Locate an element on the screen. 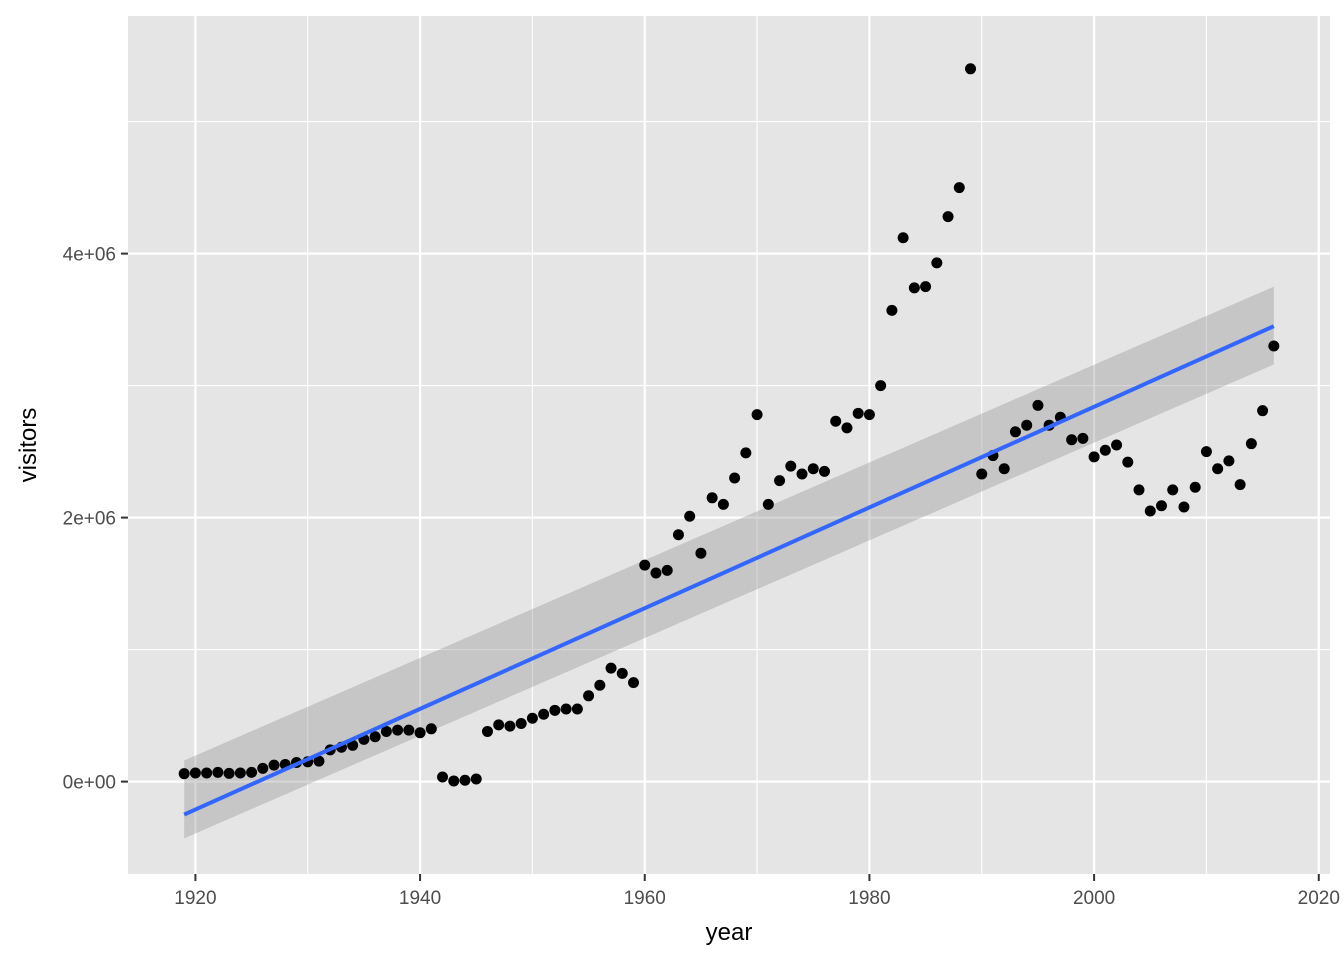 The height and width of the screenshot is (960, 1344). x-tick-label: 1940 is located at coordinates (420, 898).